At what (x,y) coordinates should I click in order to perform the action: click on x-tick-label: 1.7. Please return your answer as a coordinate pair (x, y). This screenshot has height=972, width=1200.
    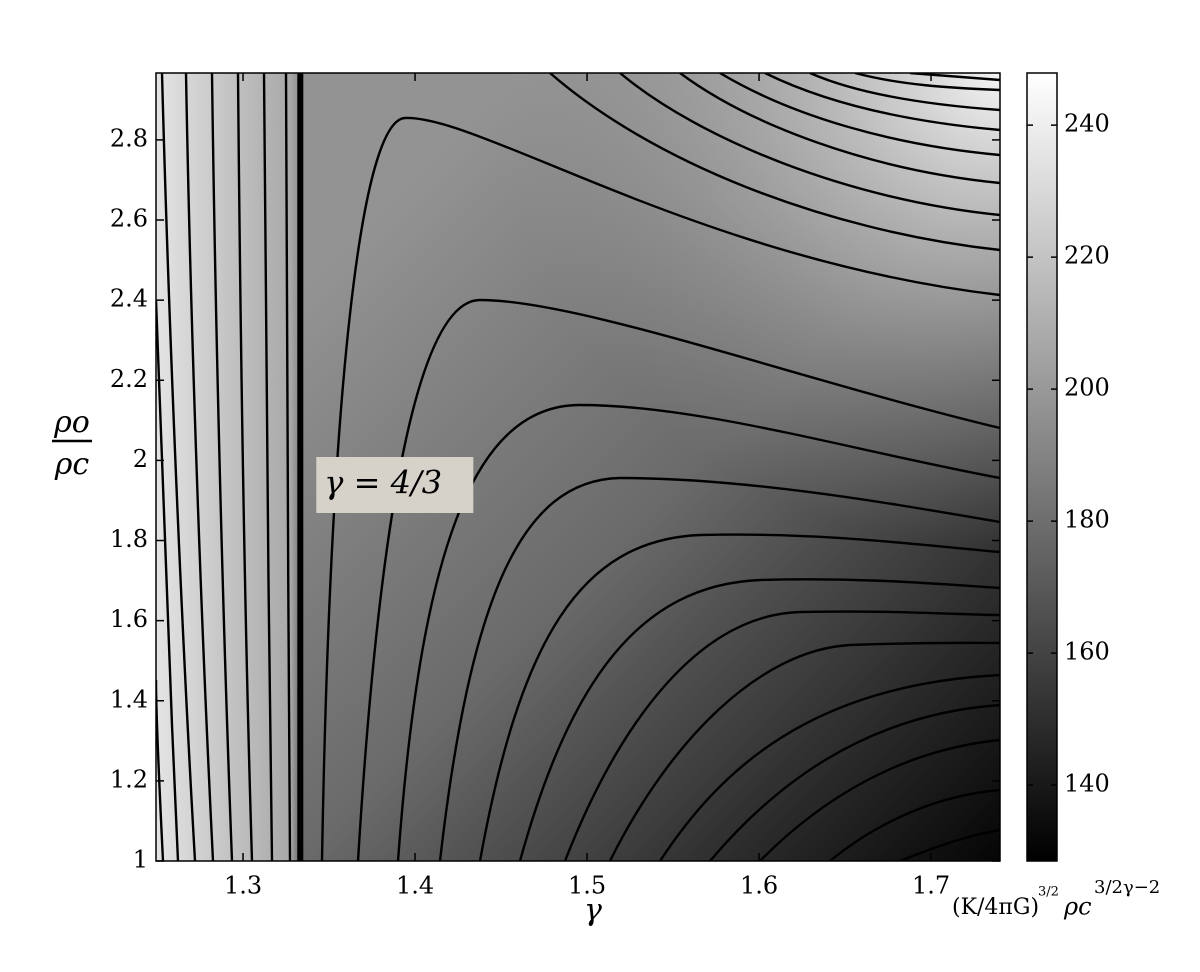
    Looking at the image, I should click on (931, 886).